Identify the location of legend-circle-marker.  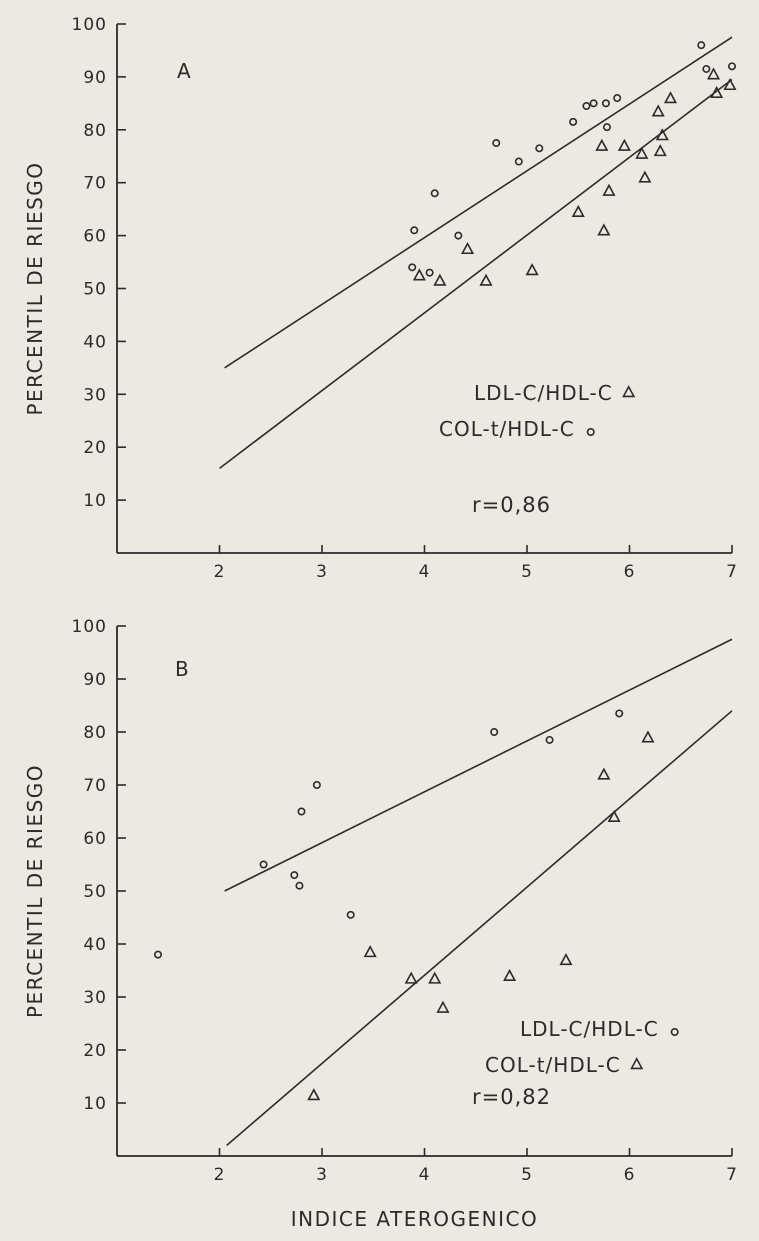
(590, 431).